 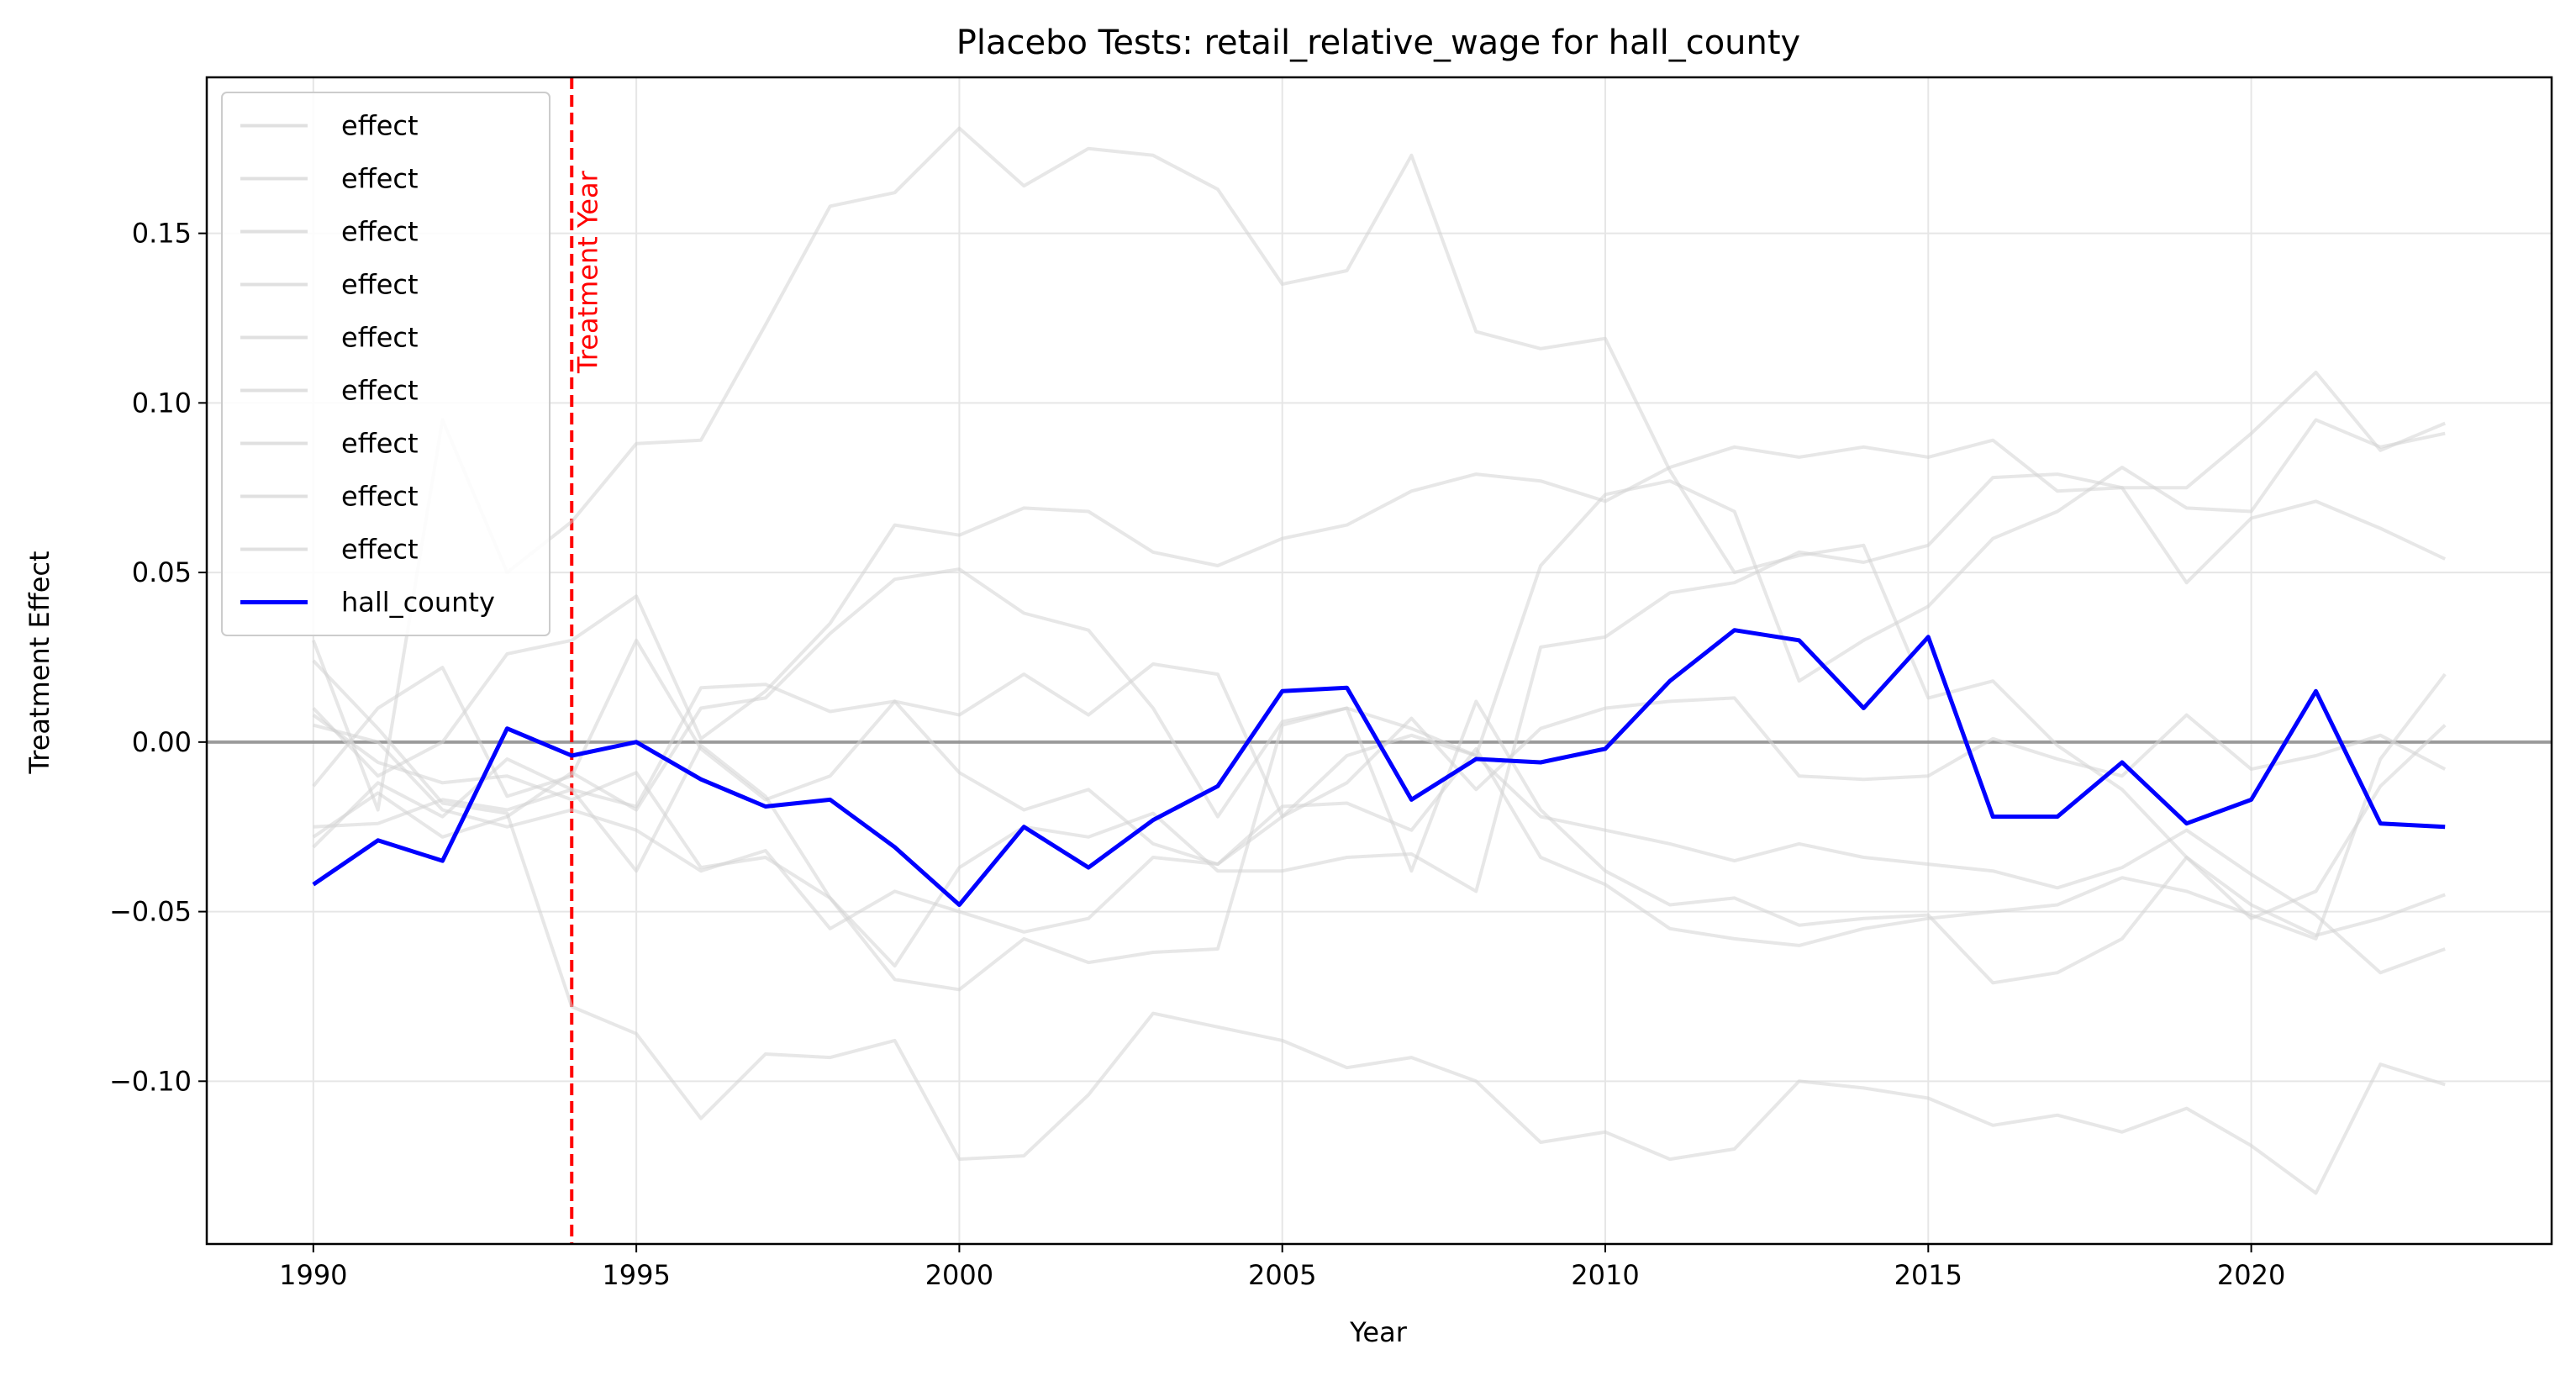 I want to click on legend-label-placebo-5: effect, so click(x=380, y=338).